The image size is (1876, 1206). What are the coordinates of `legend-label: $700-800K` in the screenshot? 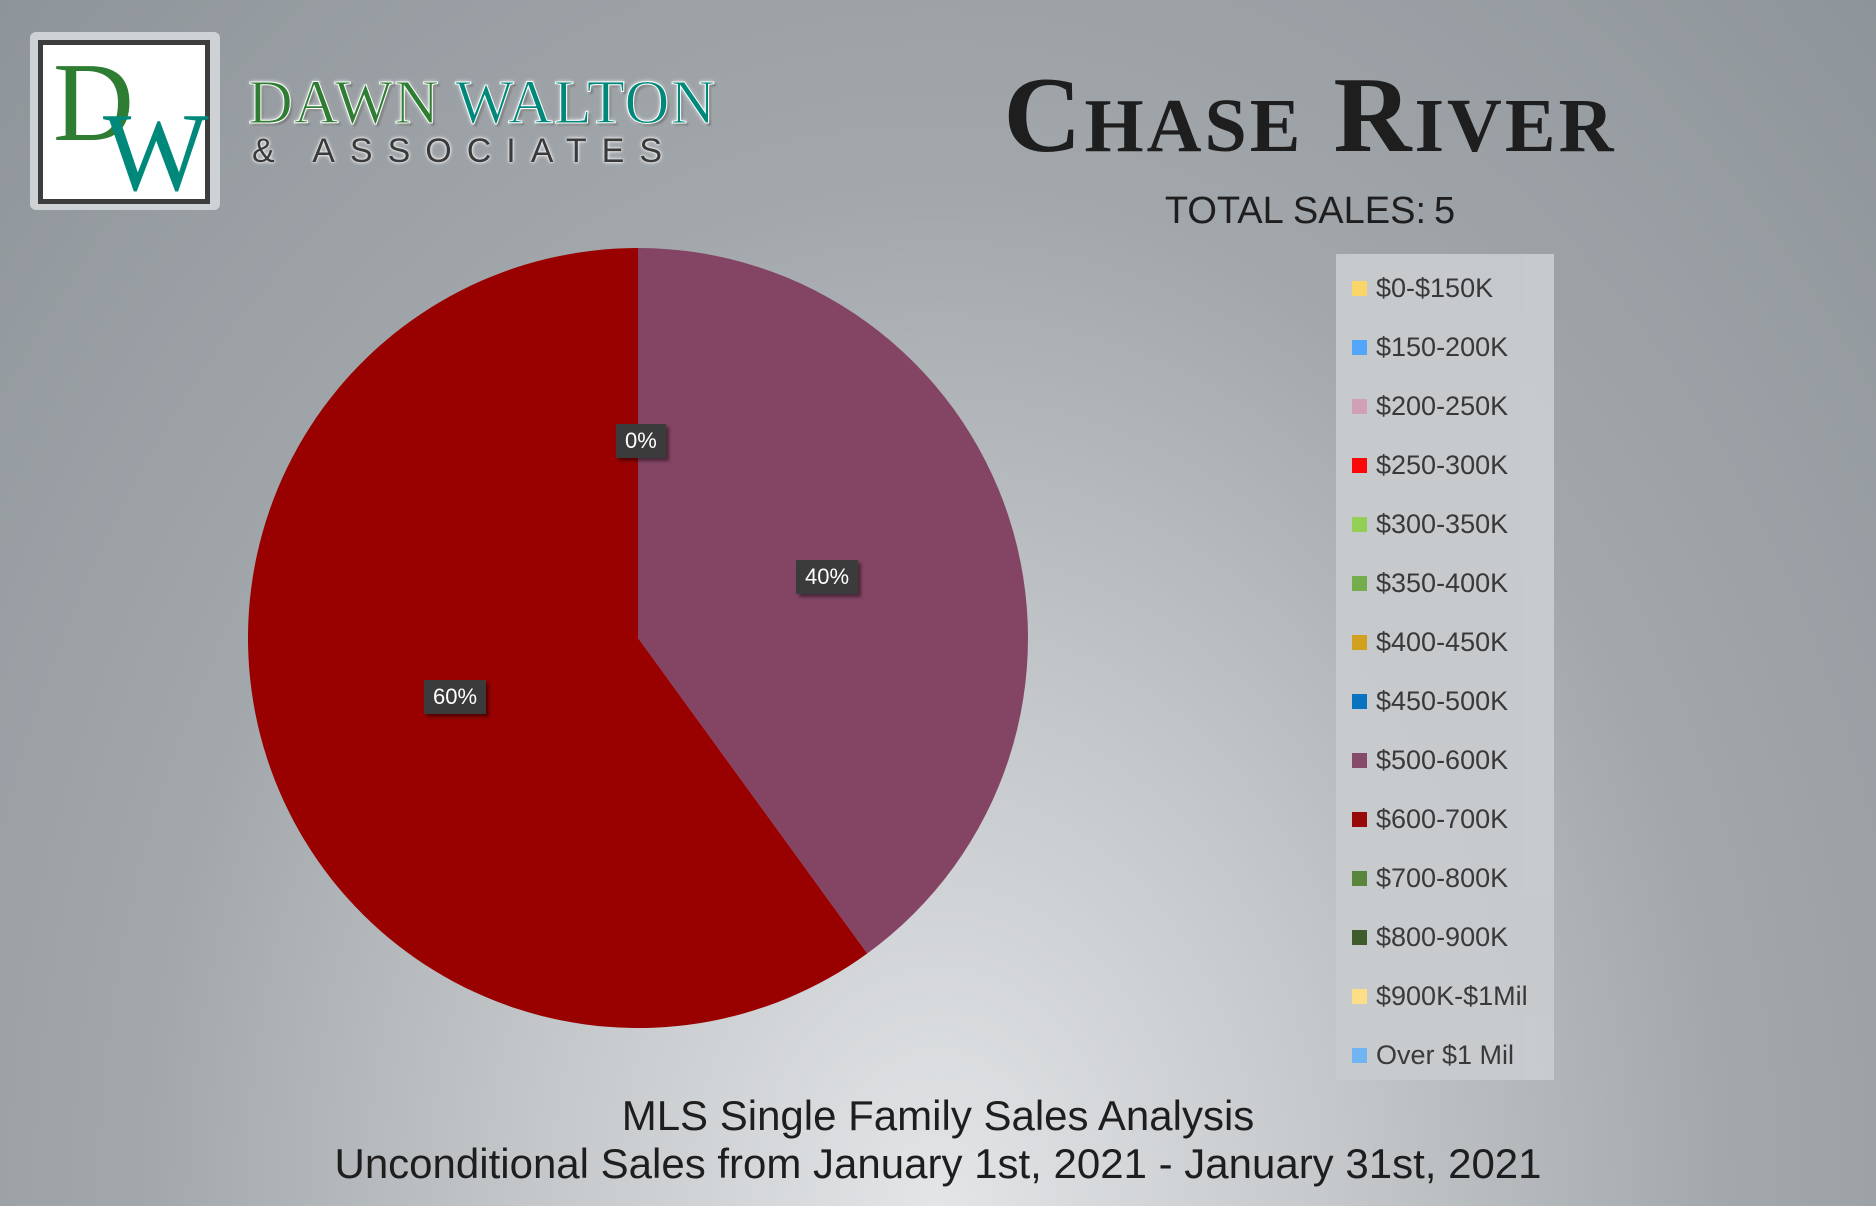 It's located at (1442, 877).